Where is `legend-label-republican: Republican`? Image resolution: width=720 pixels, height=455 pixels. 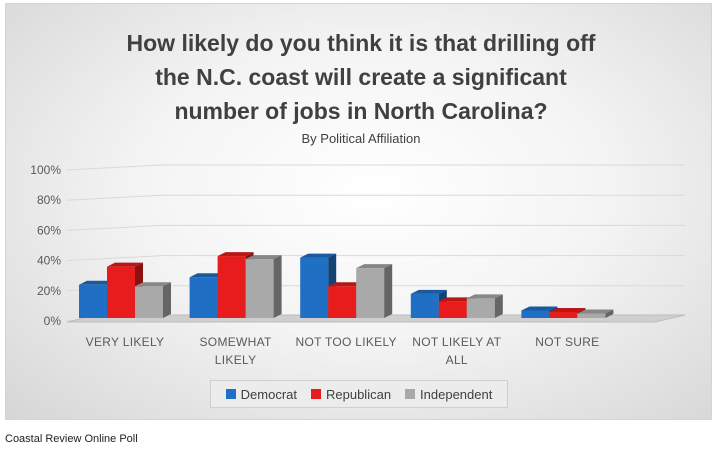
legend-label-republican: Republican is located at coordinates (359, 394).